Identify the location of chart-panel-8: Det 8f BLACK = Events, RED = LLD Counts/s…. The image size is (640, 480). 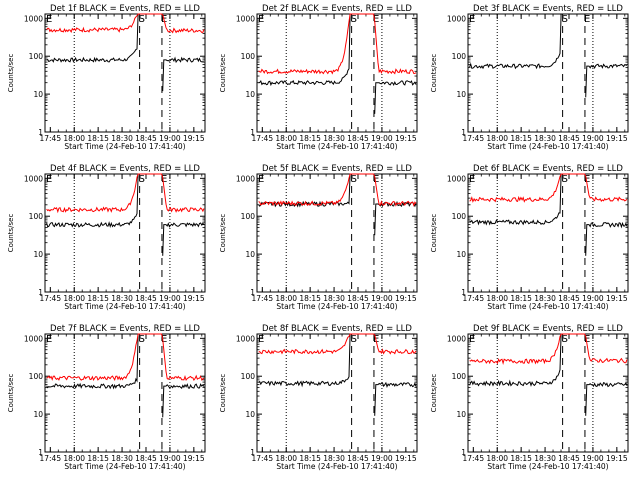
(318, 397).